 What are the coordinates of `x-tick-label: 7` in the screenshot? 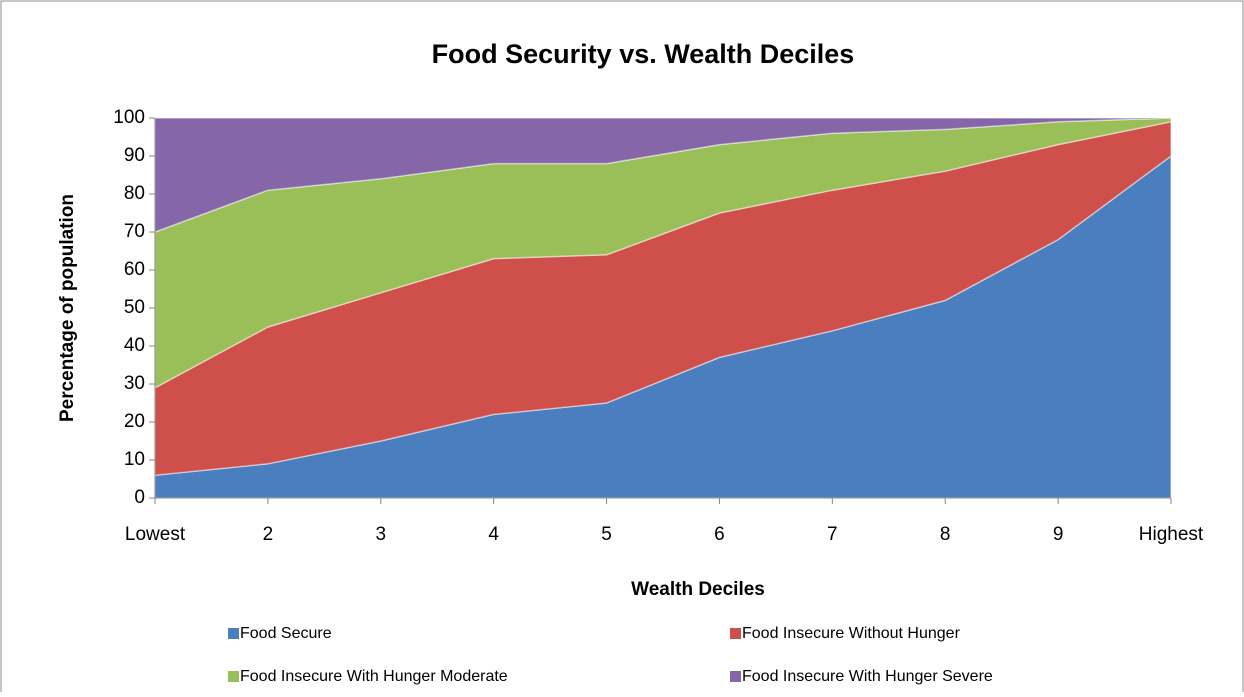 It's located at (832, 534).